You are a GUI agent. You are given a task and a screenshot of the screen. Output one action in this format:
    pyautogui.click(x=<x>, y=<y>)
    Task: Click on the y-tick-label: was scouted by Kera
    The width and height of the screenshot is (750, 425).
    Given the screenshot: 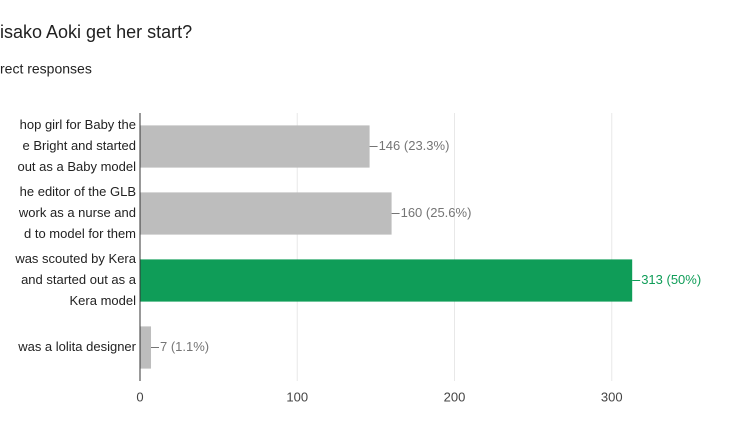 What is the action you would take?
    pyautogui.click(x=75, y=258)
    